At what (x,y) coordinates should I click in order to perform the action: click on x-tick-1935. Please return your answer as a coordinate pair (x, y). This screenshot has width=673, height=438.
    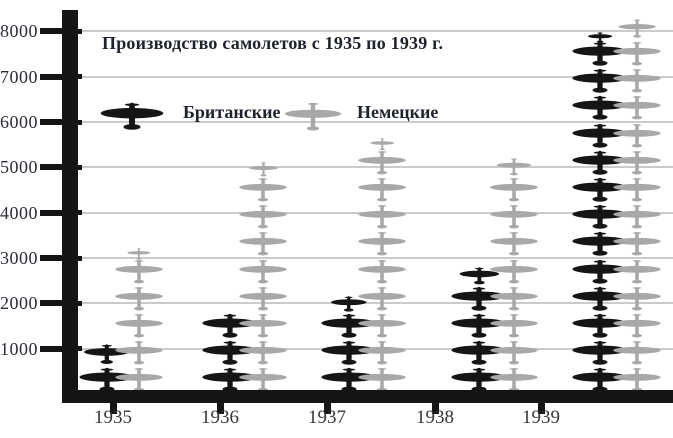
    Looking at the image, I should click on (113, 408).